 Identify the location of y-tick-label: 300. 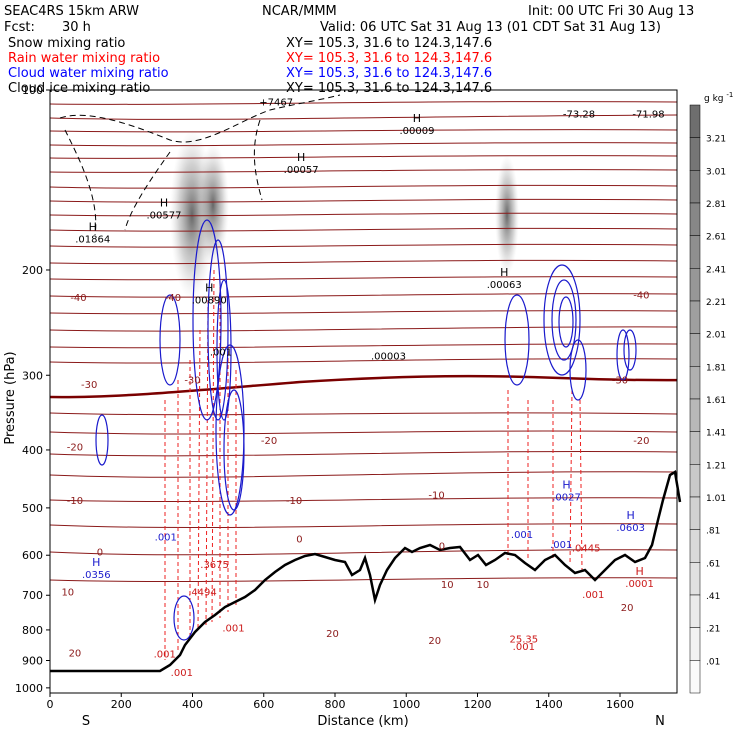
(32, 375).